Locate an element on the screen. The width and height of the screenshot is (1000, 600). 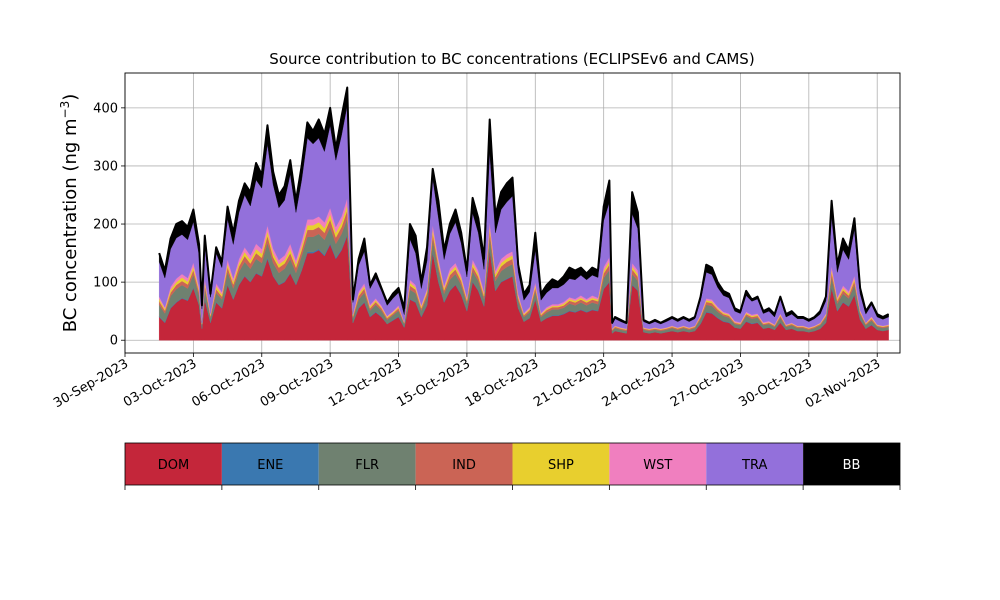
legend-label-bb: BB is located at coordinates (852, 465).